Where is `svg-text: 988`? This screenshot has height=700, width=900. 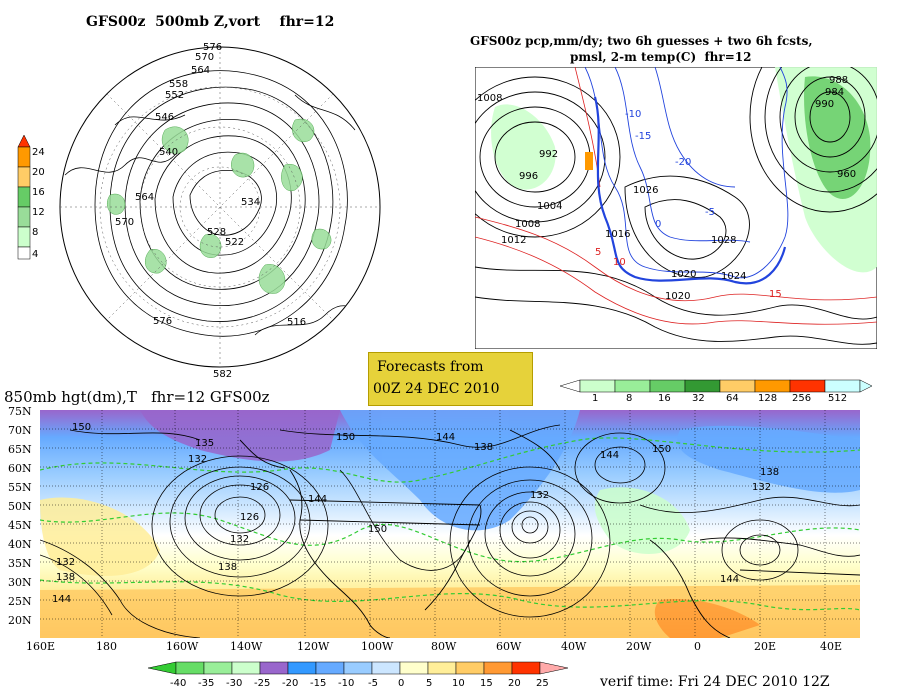 svg-text: 988 is located at coordinates (838, 80).